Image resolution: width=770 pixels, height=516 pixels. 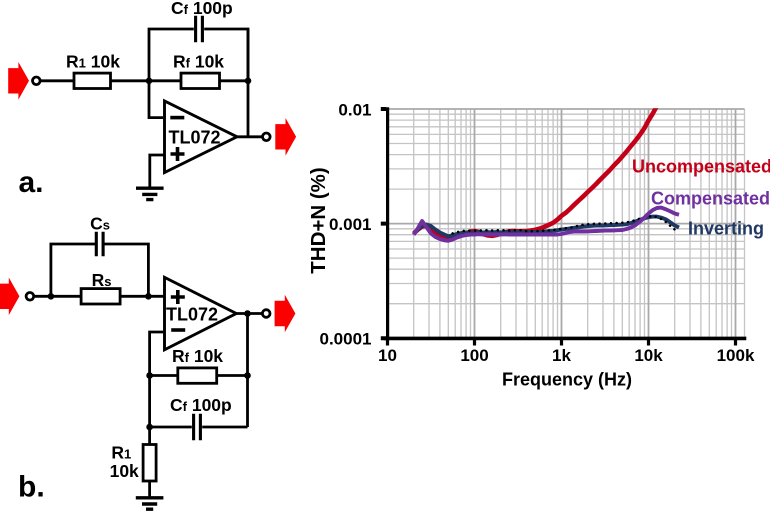 I want to click on svg-text: Frequency (Hz), so click(x=567, y=380).